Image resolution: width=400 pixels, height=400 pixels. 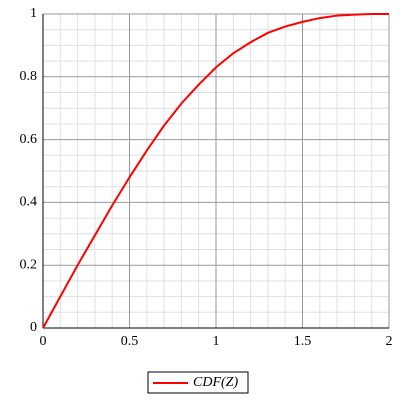 What do you see at coordinates (216, 341) in the screenshot?
I see `x-tick-label: 1` at bounding box center [216, 341].